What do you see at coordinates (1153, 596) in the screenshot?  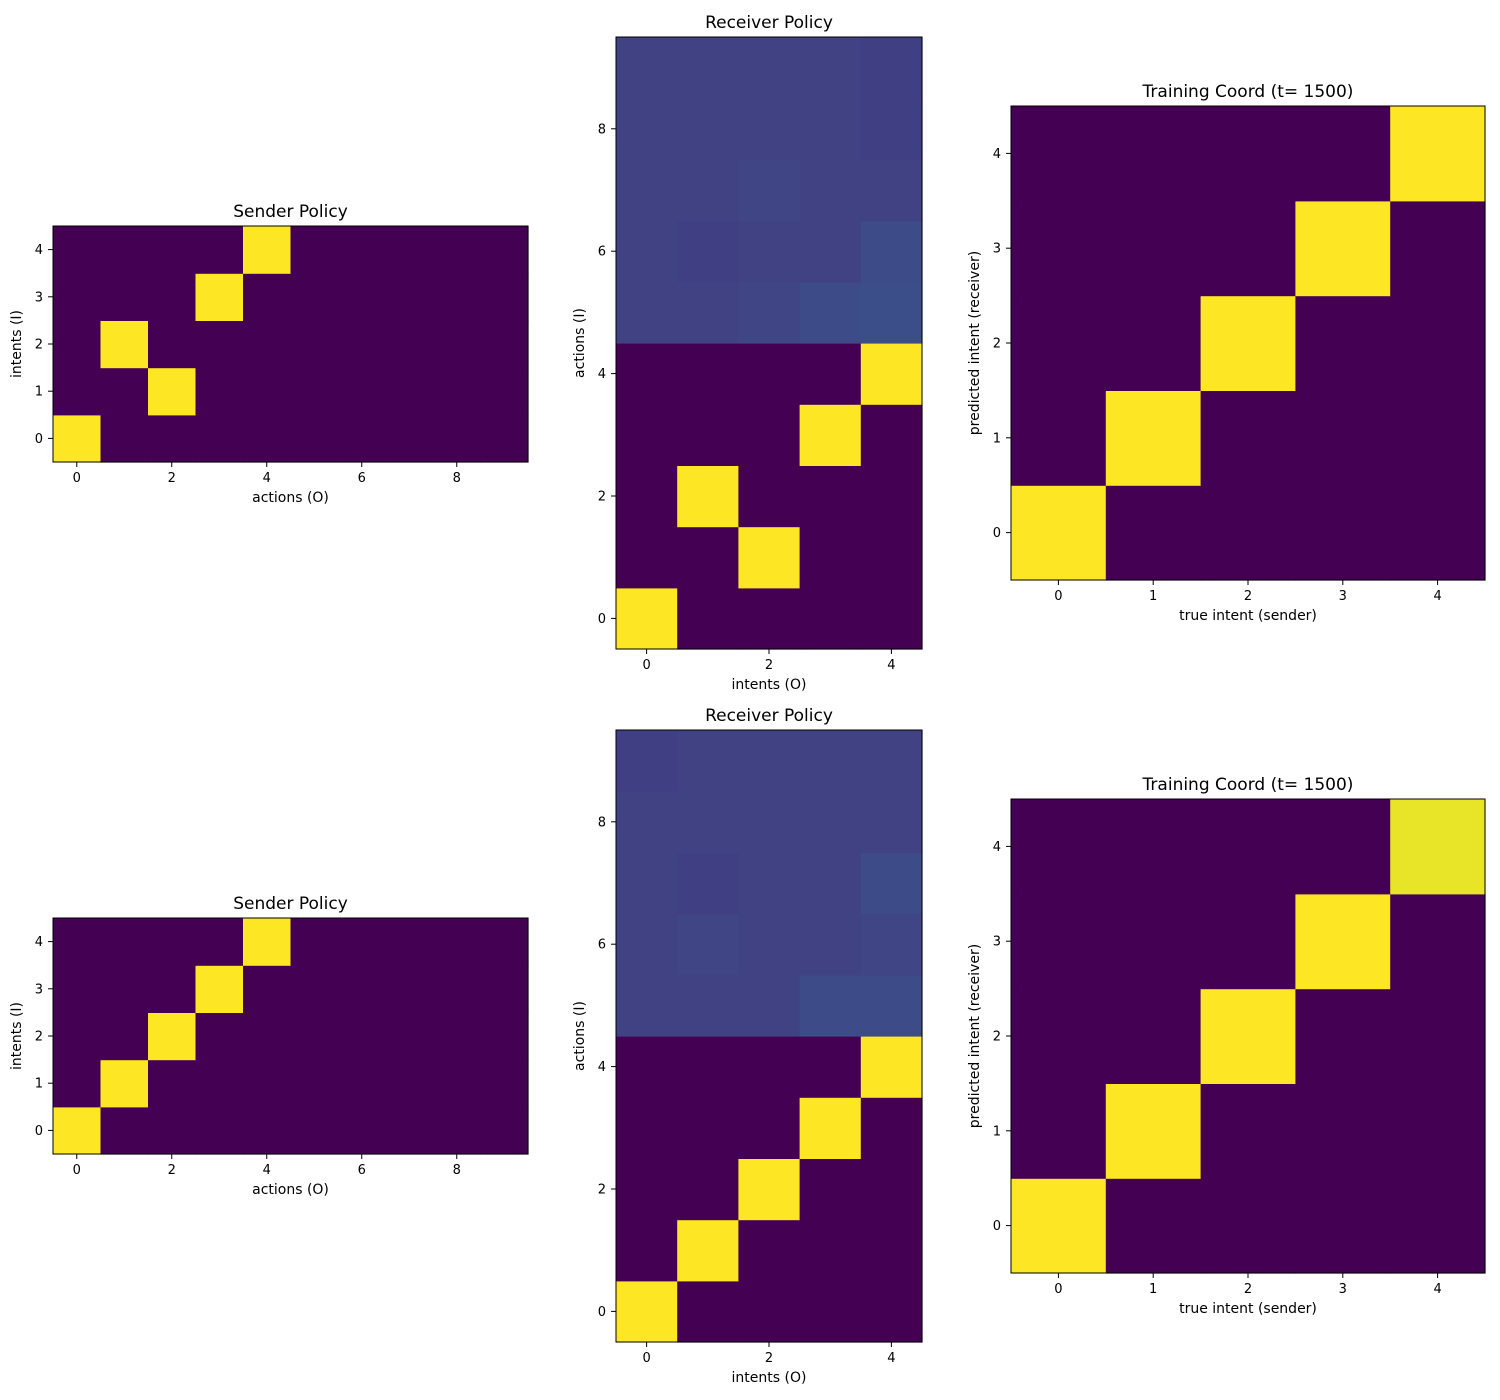 I see `x-tick-label: 1` at bounding box center [1153, 596].